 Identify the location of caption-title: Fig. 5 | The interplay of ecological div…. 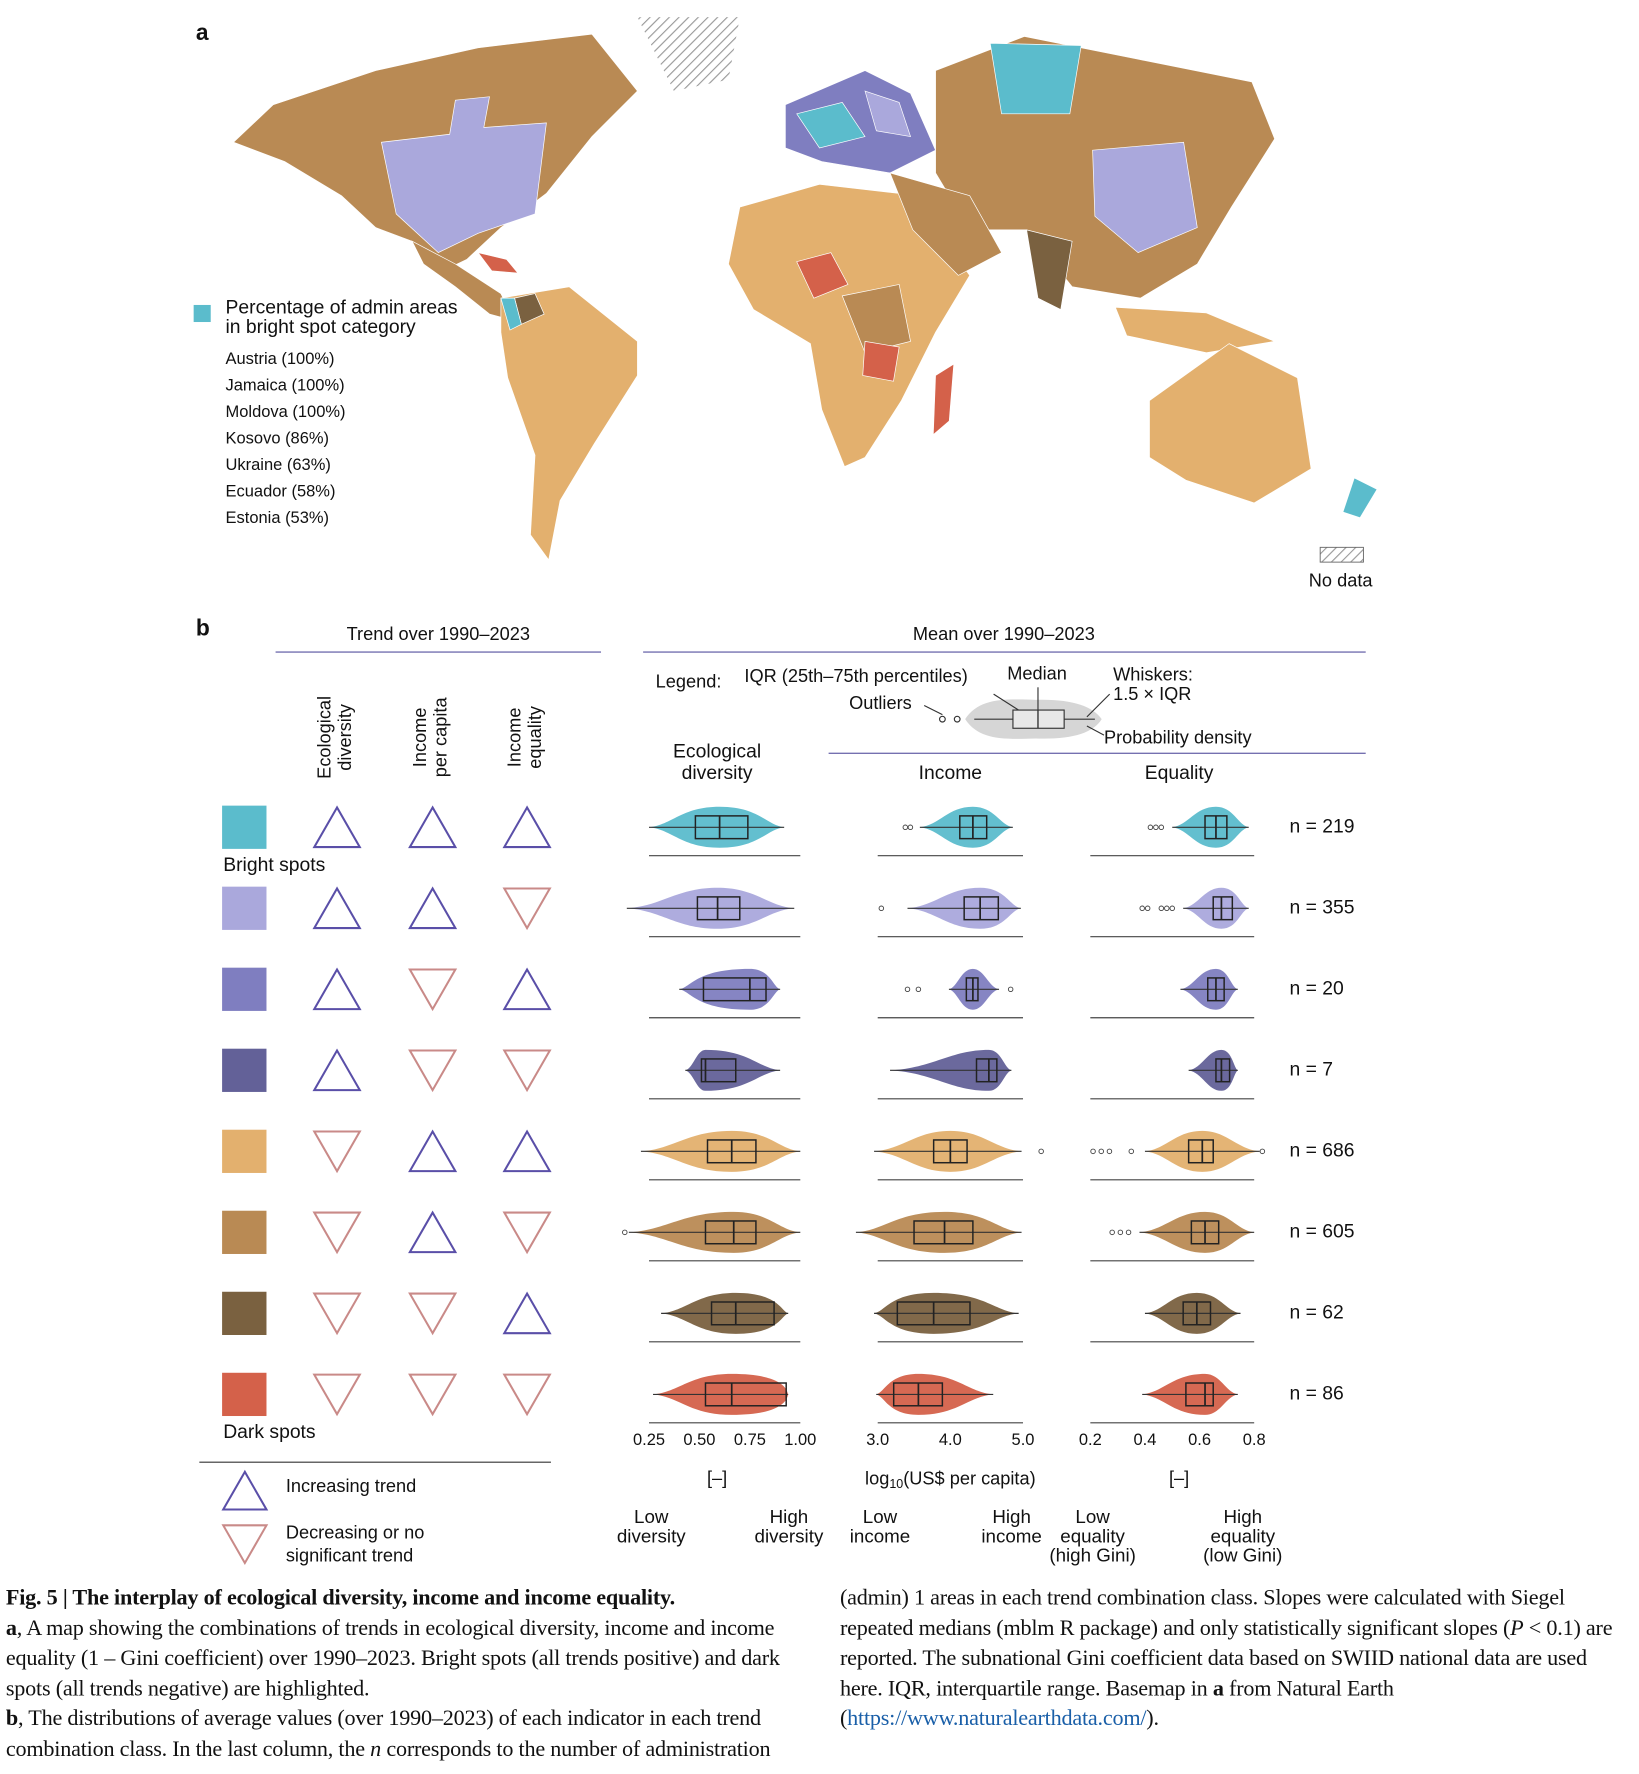
(340, 1598).